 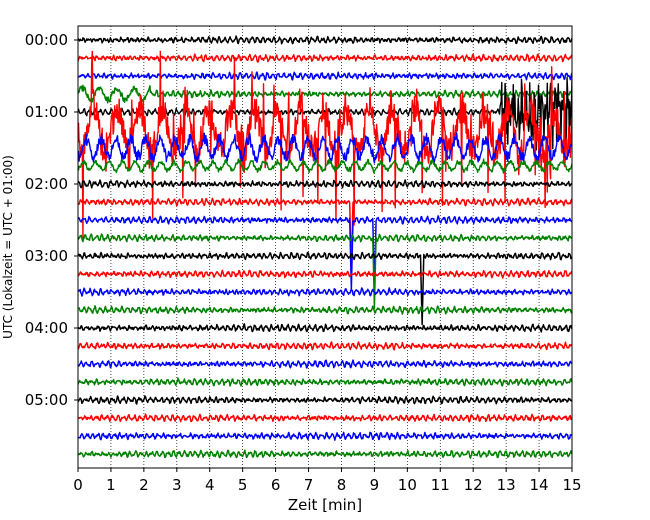 I want to click on x-axis-label: Zeit [min], so click(x=325, y=505).